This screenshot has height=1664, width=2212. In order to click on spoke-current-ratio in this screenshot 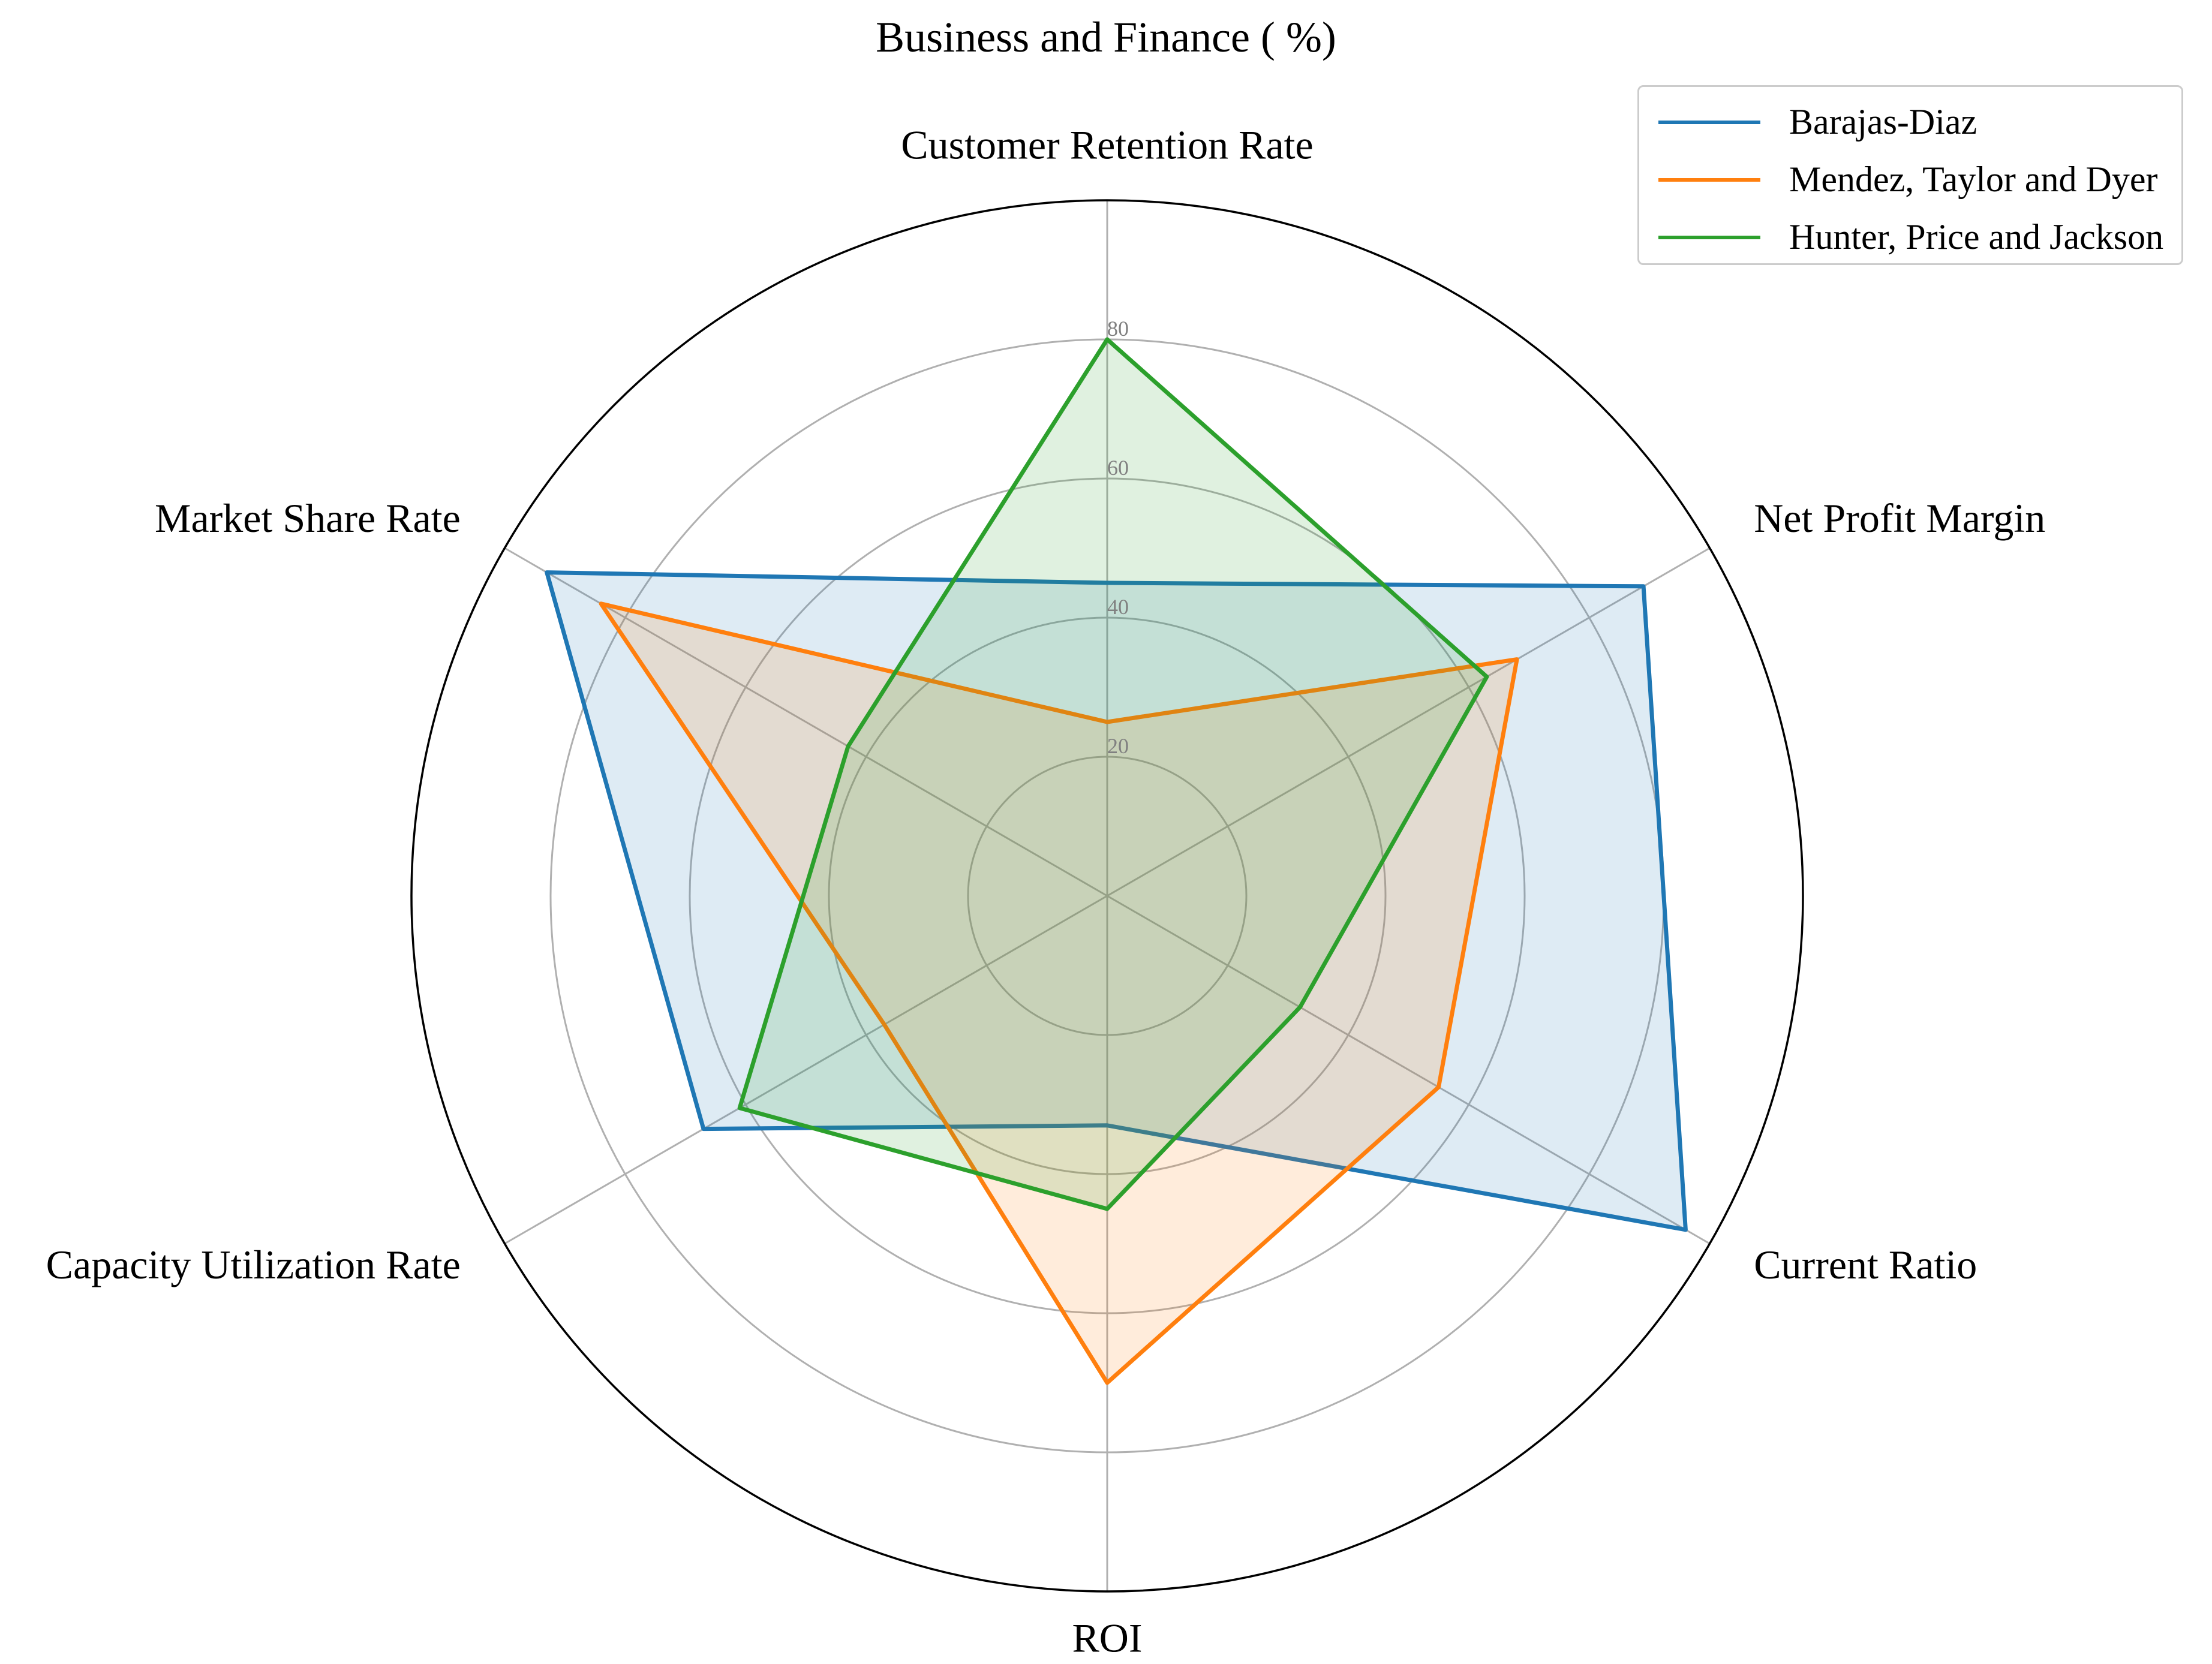, I will do `click(1409, 1070)`.